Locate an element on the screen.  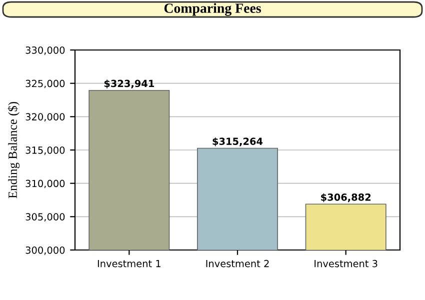
y-axis-title: Ending Balance ($) is located at coordinates (14, 150).